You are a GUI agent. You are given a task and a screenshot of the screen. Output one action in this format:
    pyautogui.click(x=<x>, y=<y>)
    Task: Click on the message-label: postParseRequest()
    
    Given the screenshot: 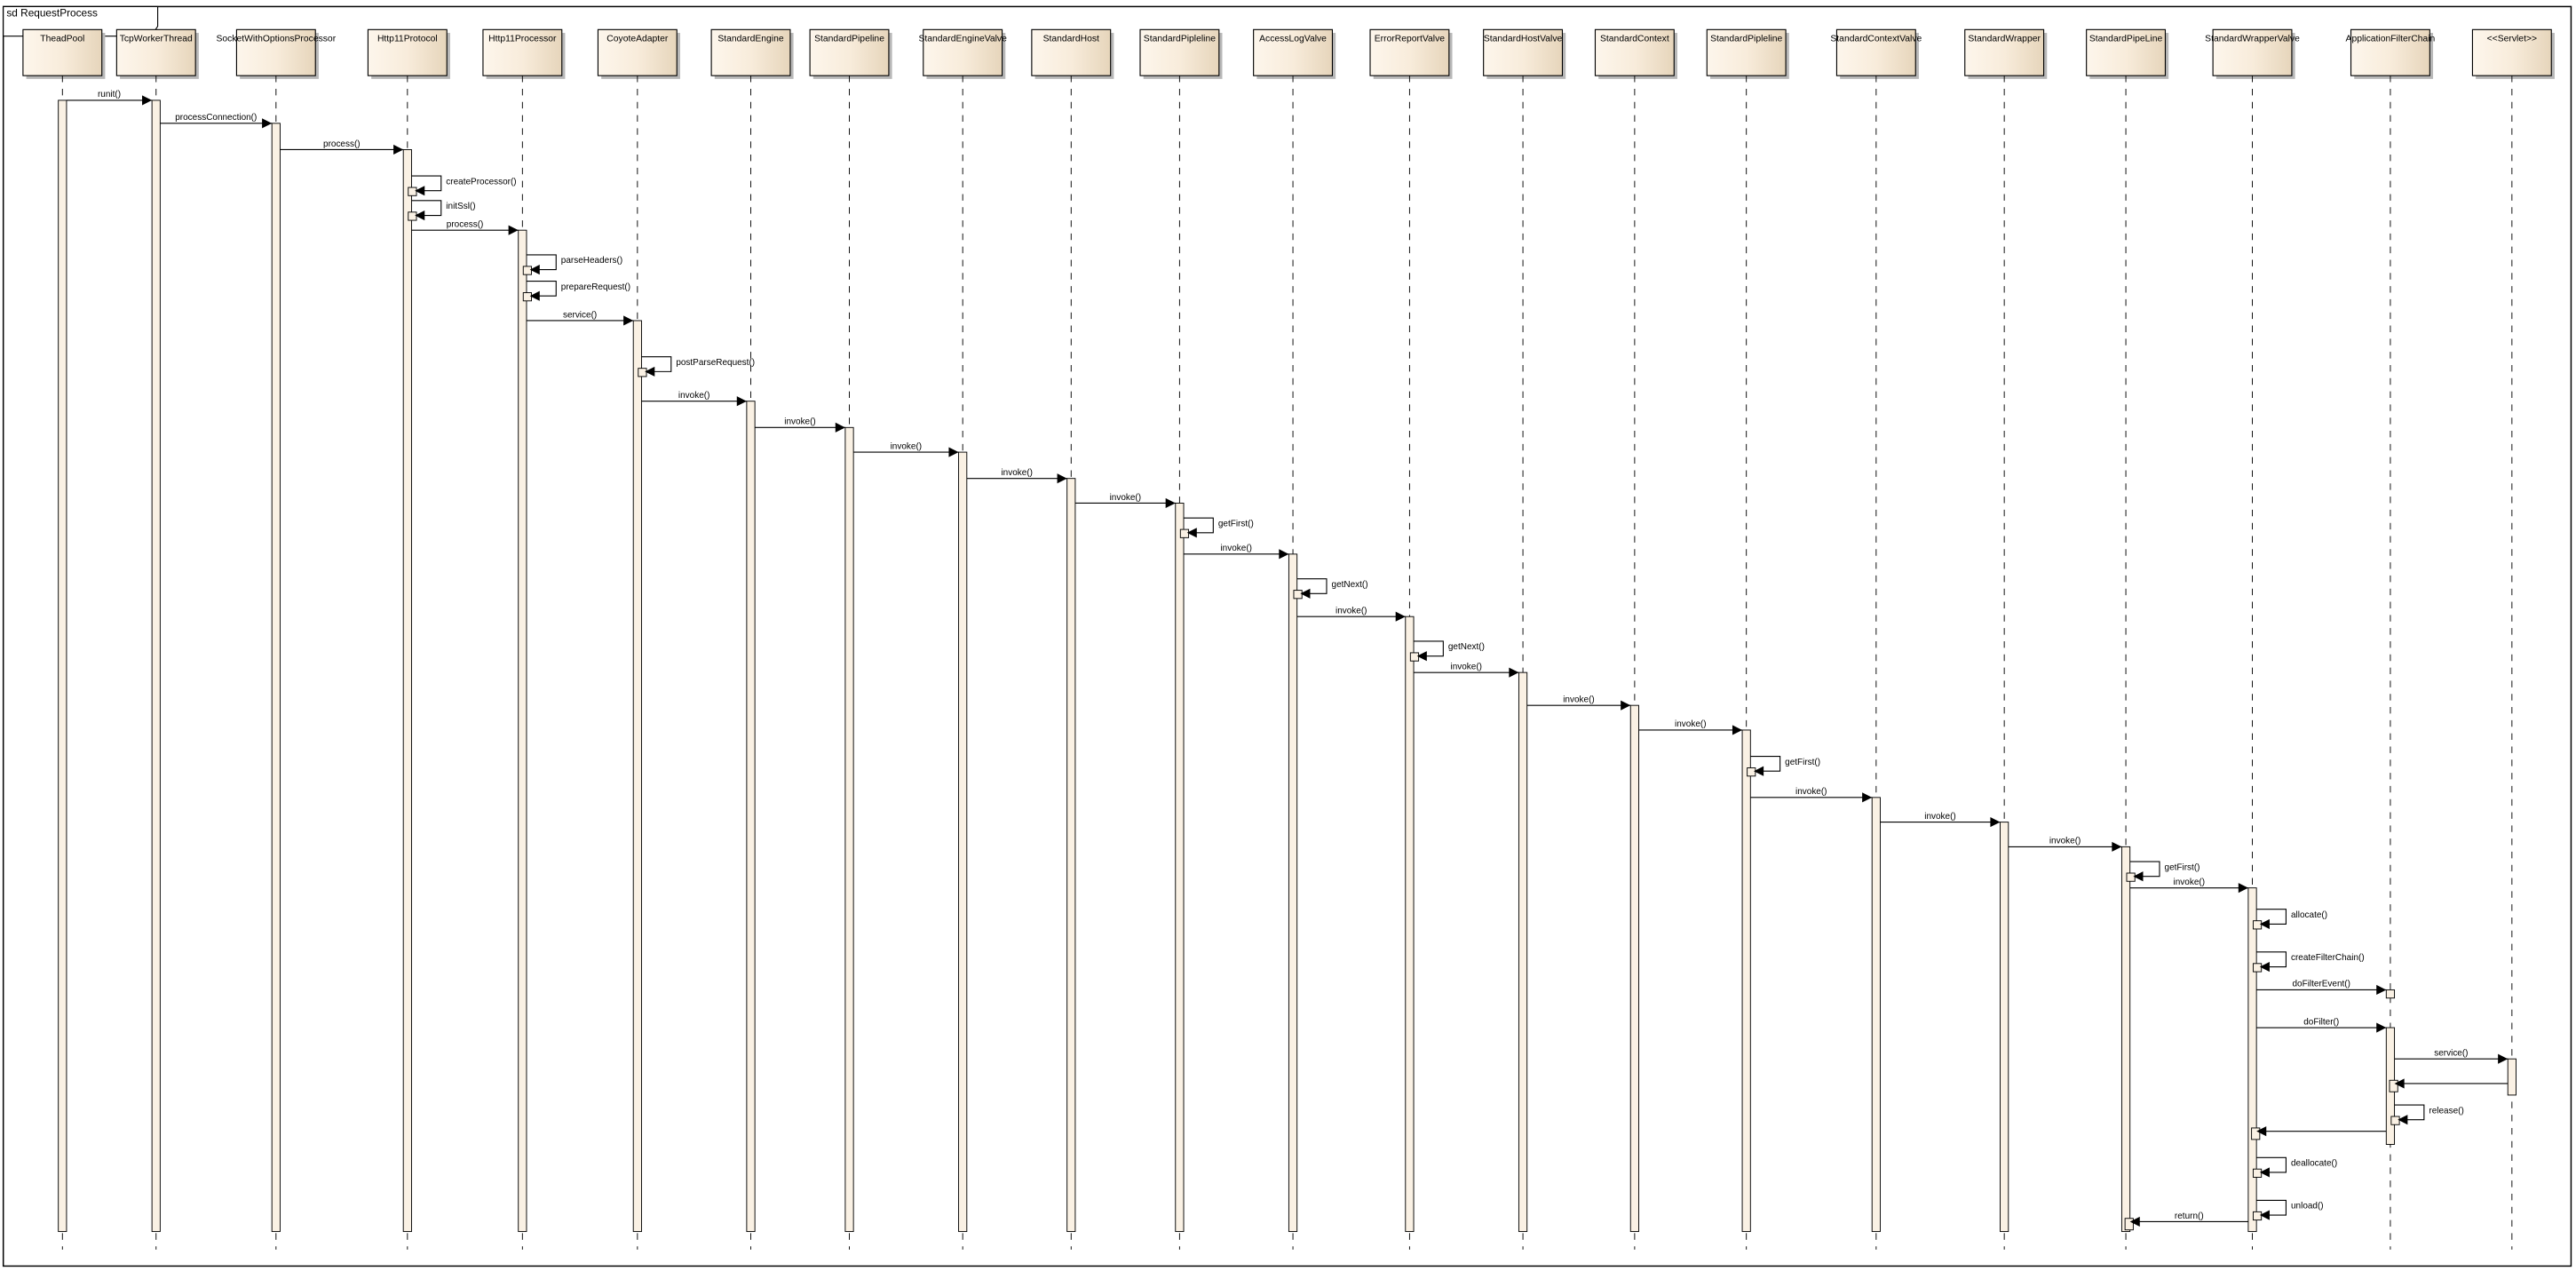 What is the action you would take?
    pyautogui.click(x=716, y=363)
    